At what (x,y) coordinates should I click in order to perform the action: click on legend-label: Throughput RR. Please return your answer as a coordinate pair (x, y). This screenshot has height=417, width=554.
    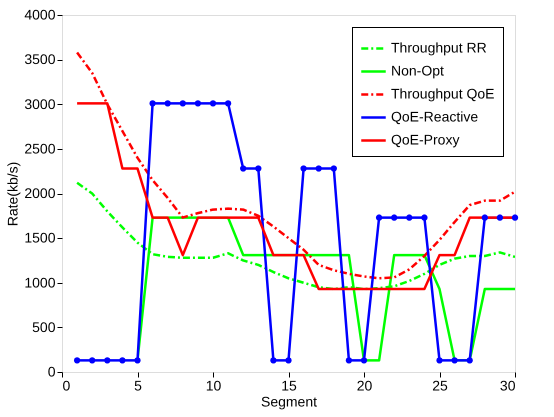
    Looking at the image, I should click on (439, 48).